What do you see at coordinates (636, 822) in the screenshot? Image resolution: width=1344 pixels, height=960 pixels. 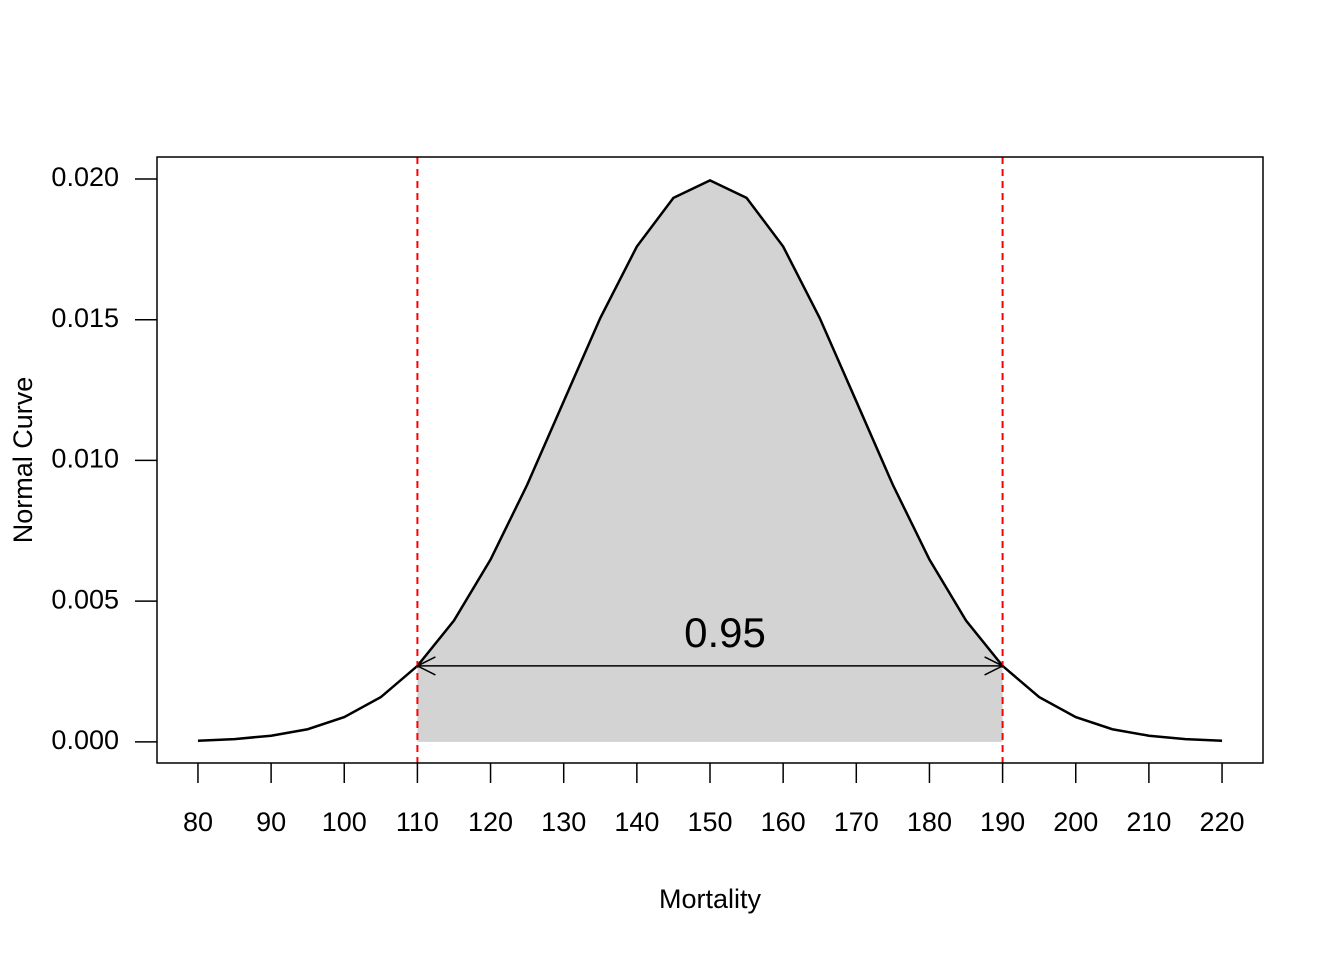 I see `x-tick-label: 140` at bounding box center [636, 822].